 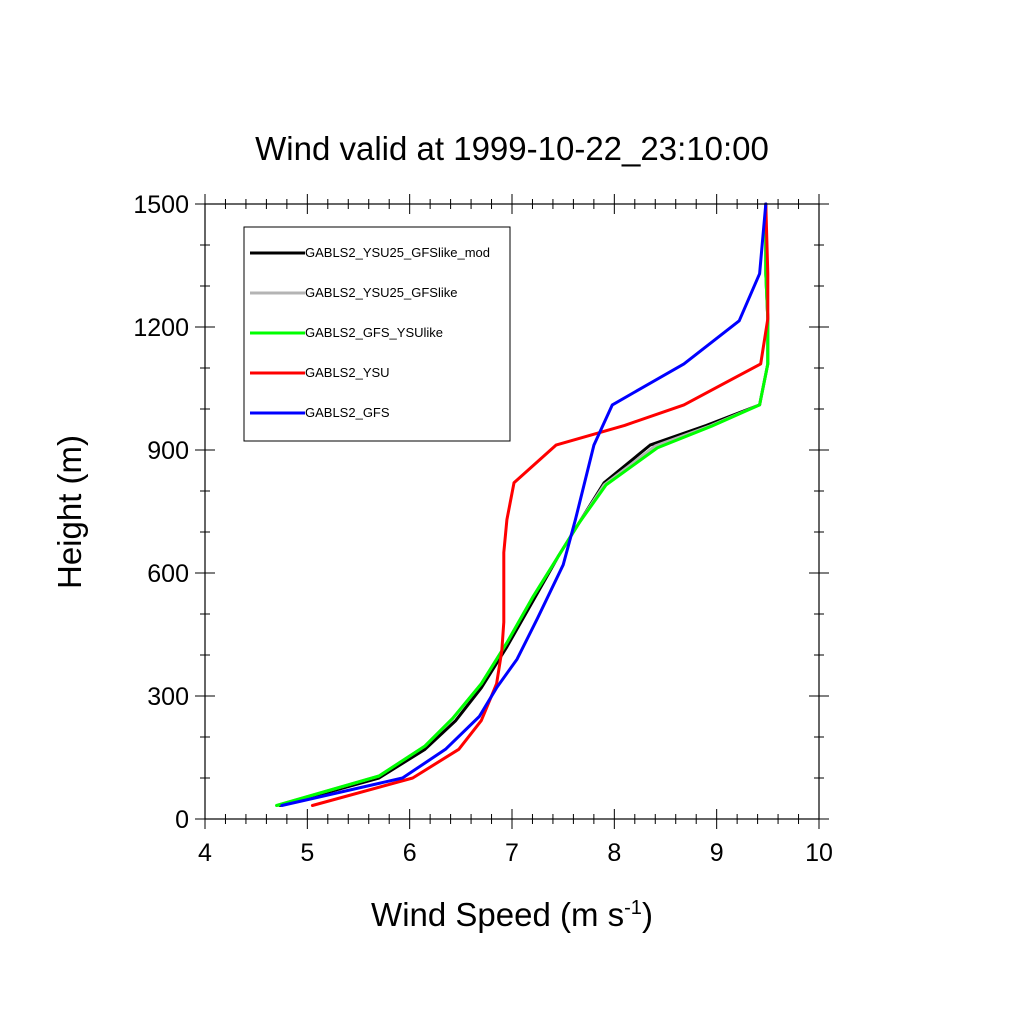 What do you see at coordinates (347, 372) in the screenshot?
I see `legend-label-4: GABLS2_YSU` at bounding box center [347, 372].